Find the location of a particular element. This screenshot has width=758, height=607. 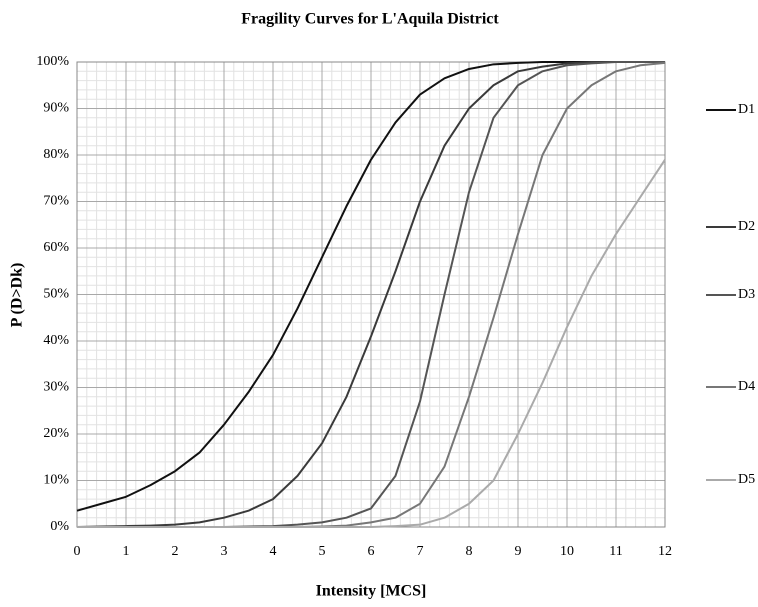

x-tick-label: 11 is located at coordinates (615, 551).